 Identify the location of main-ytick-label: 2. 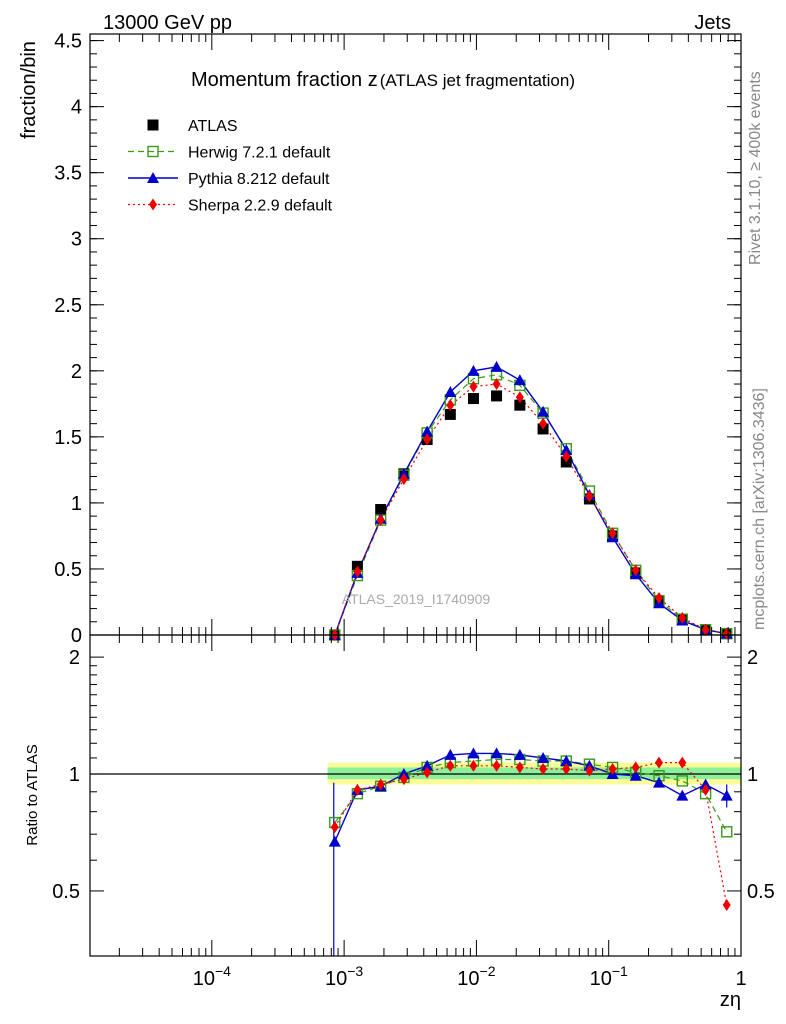
(76, 372).